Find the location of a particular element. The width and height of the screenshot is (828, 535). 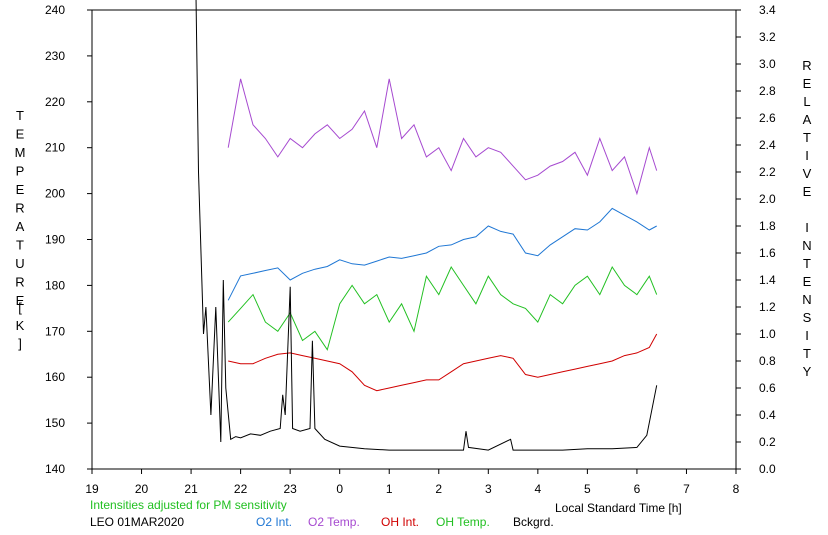

note-text: Intensities adjusted for PM sensitivity is located at coordinates (188, 505).